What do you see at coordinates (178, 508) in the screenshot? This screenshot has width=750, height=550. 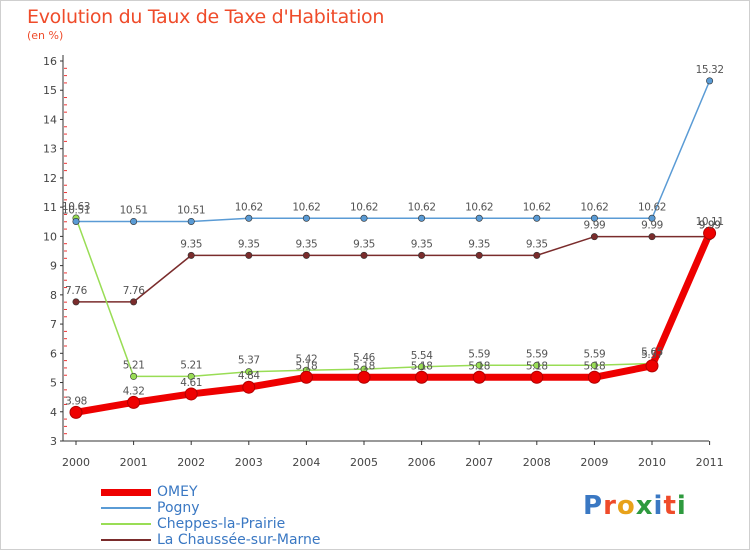 I see `legend-label: Pogny` at bounding box center [178, 508].